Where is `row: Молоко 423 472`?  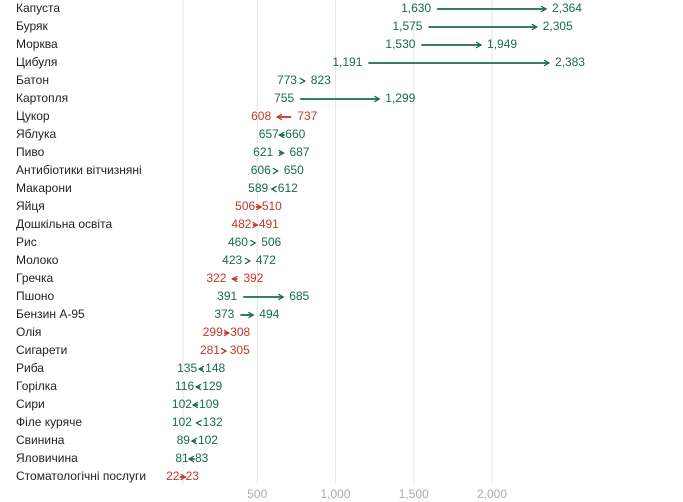
row: Молоко 423 472 is located at coordinates (146, 260).